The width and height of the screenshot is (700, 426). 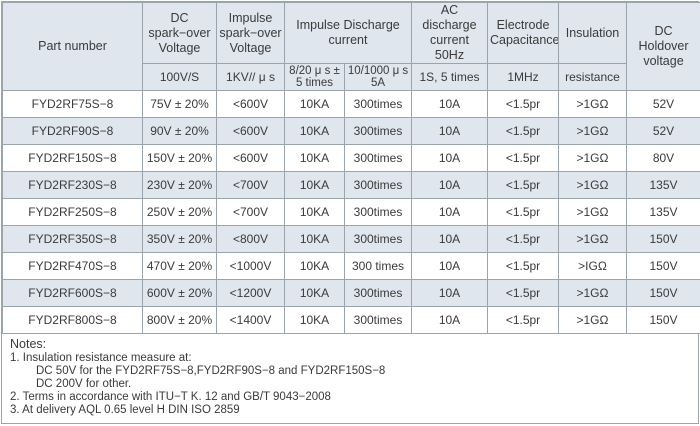 I want to click on cell-impulse-spark: <800V, so click(x=251, y=239).